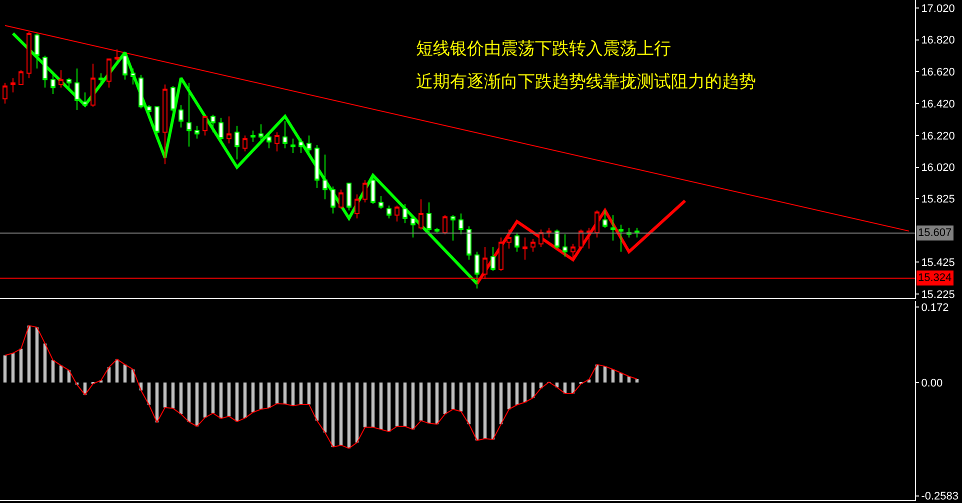 This screenshot has width=962, height=503. I want to click on y-tick-label: 0.00, so click(932, 383).